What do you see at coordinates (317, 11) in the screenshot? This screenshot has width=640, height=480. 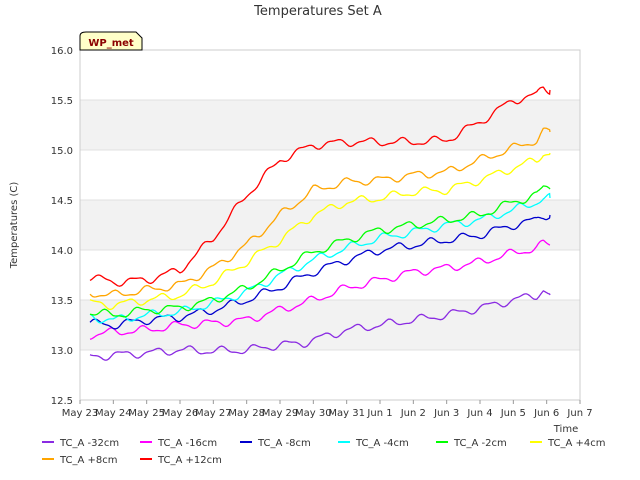 I see `chart-title: Temperatures Set A` at bounding box center [317, 11].